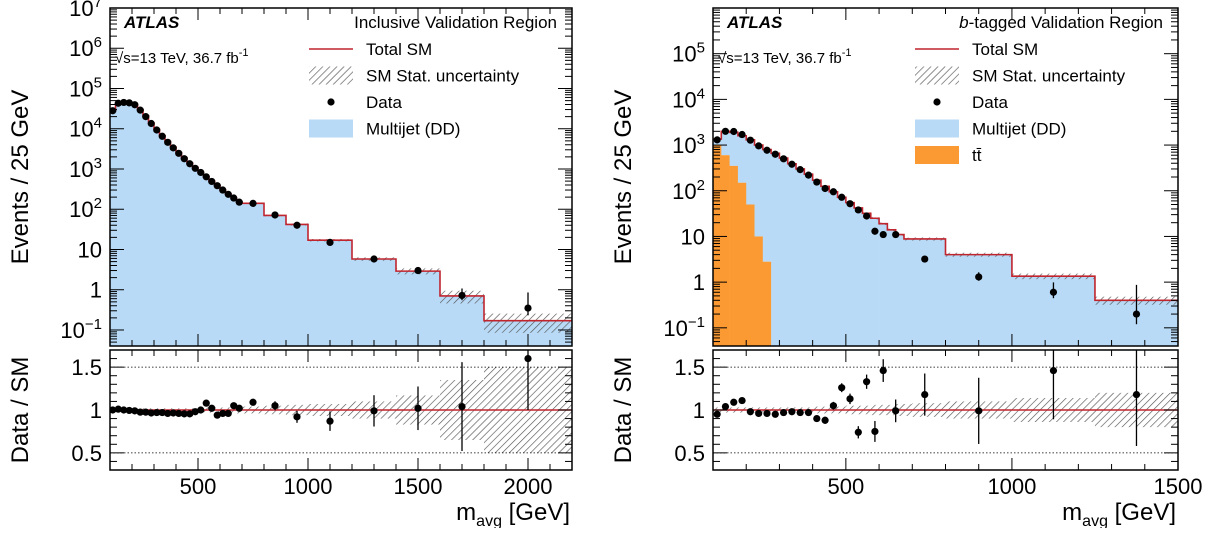  I want to click on atlas-label: ATLAS, so click(151, 22).